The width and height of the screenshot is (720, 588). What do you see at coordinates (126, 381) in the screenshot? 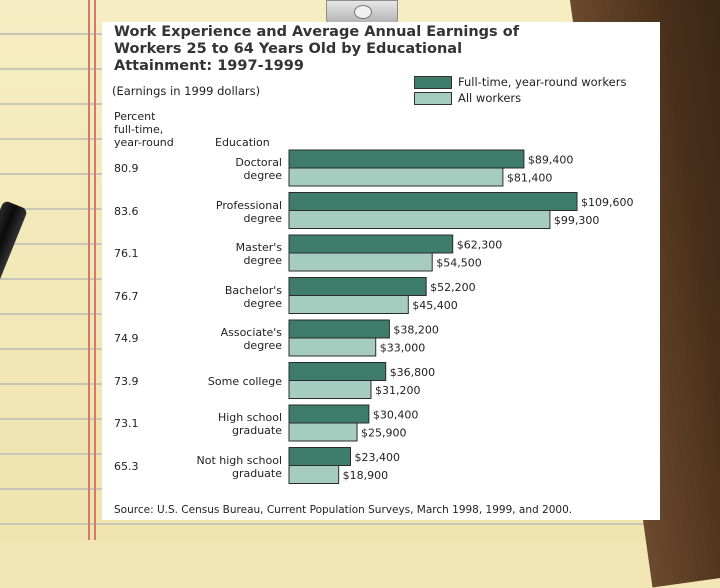
I see `percent-value: 73.9` at bounding box center [126, 381].